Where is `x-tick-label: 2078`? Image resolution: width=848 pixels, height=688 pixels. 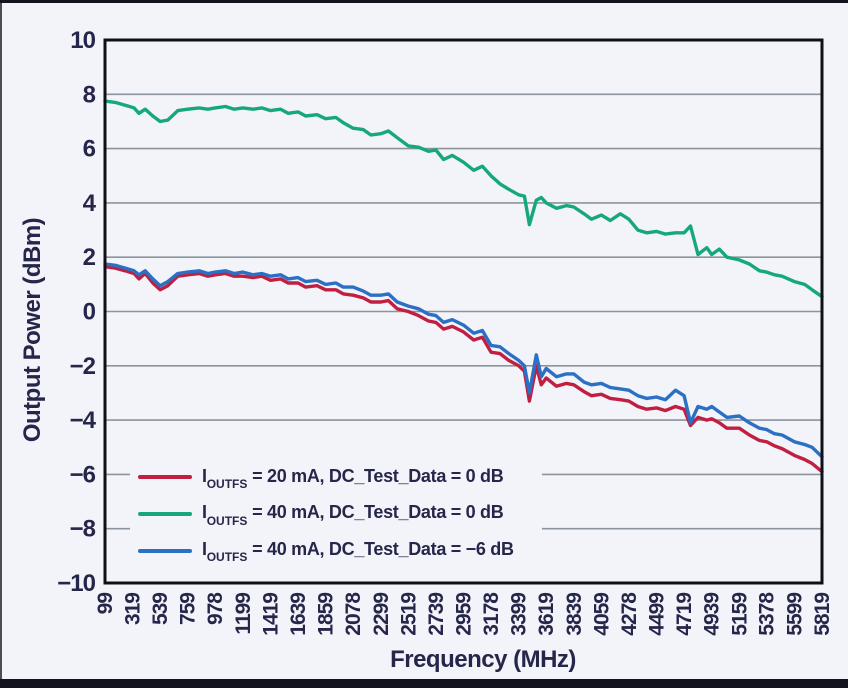 x-tick-label: 2078 is located at coordinates (353, 614).